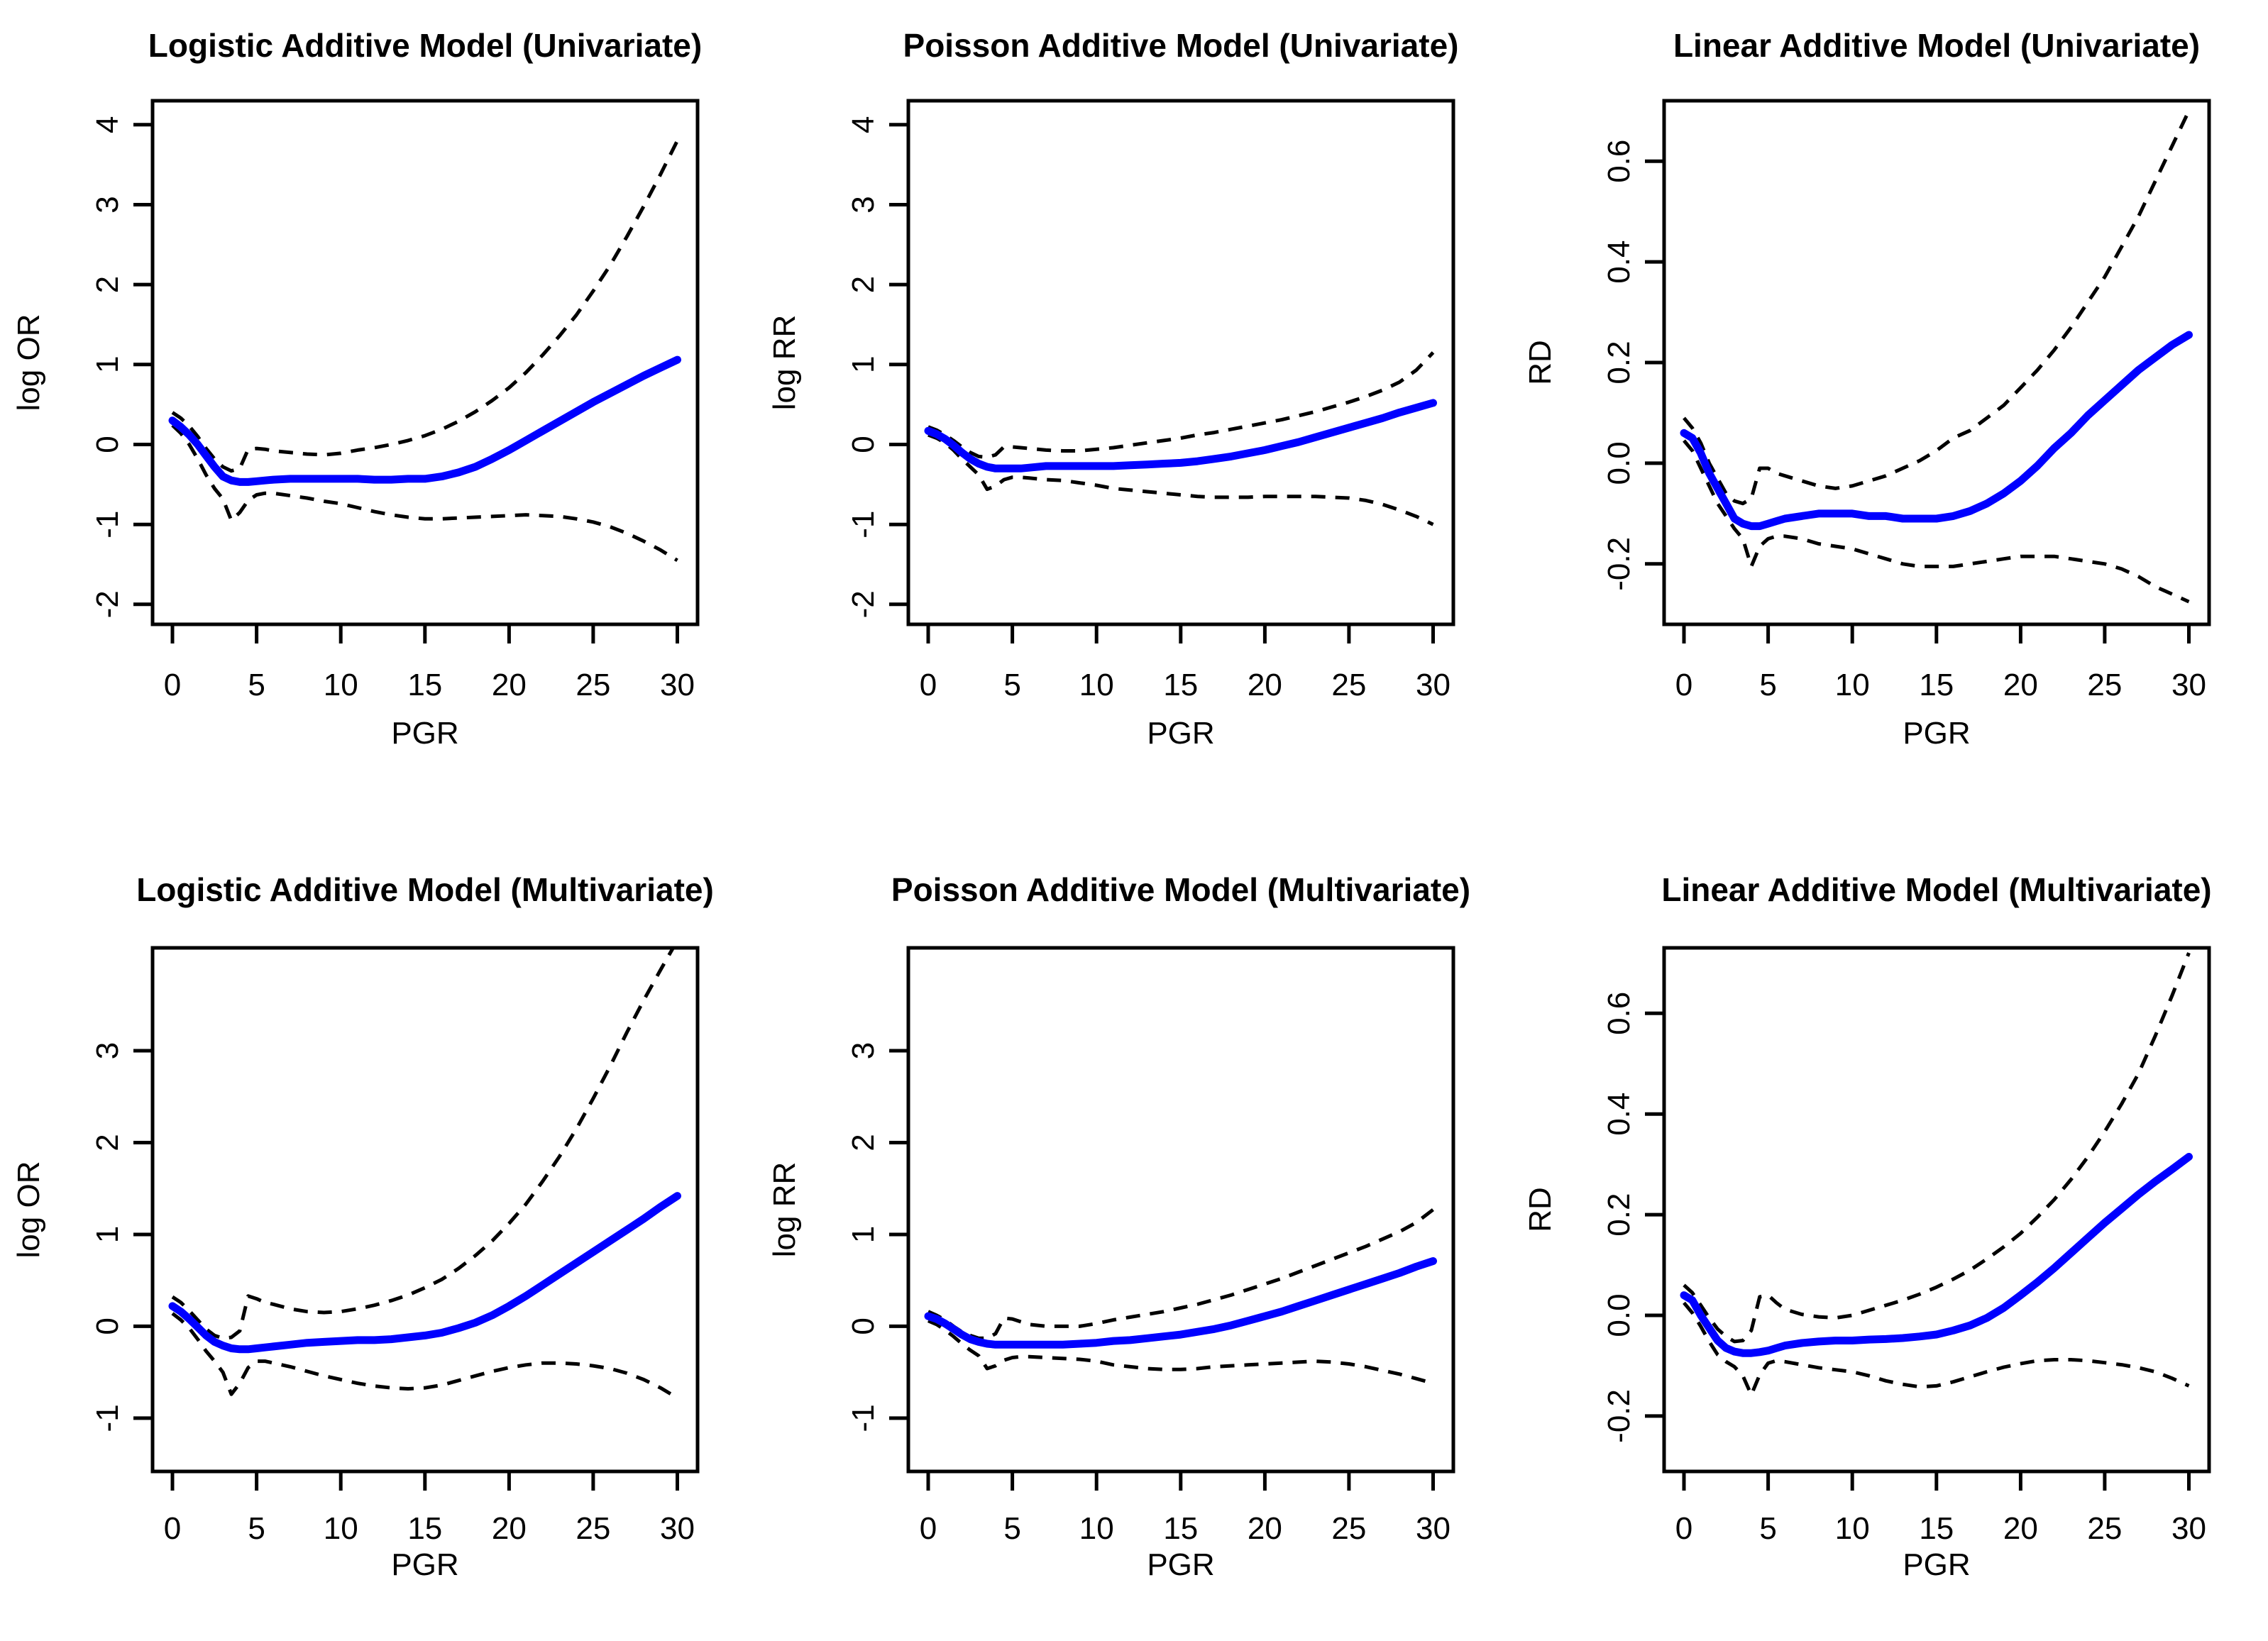 The height and width of the screenshot is (1641, 2268). Describe the element at coordinates (1540, 363) in the screenshot. I see `y-axis-label: RD` at that location.